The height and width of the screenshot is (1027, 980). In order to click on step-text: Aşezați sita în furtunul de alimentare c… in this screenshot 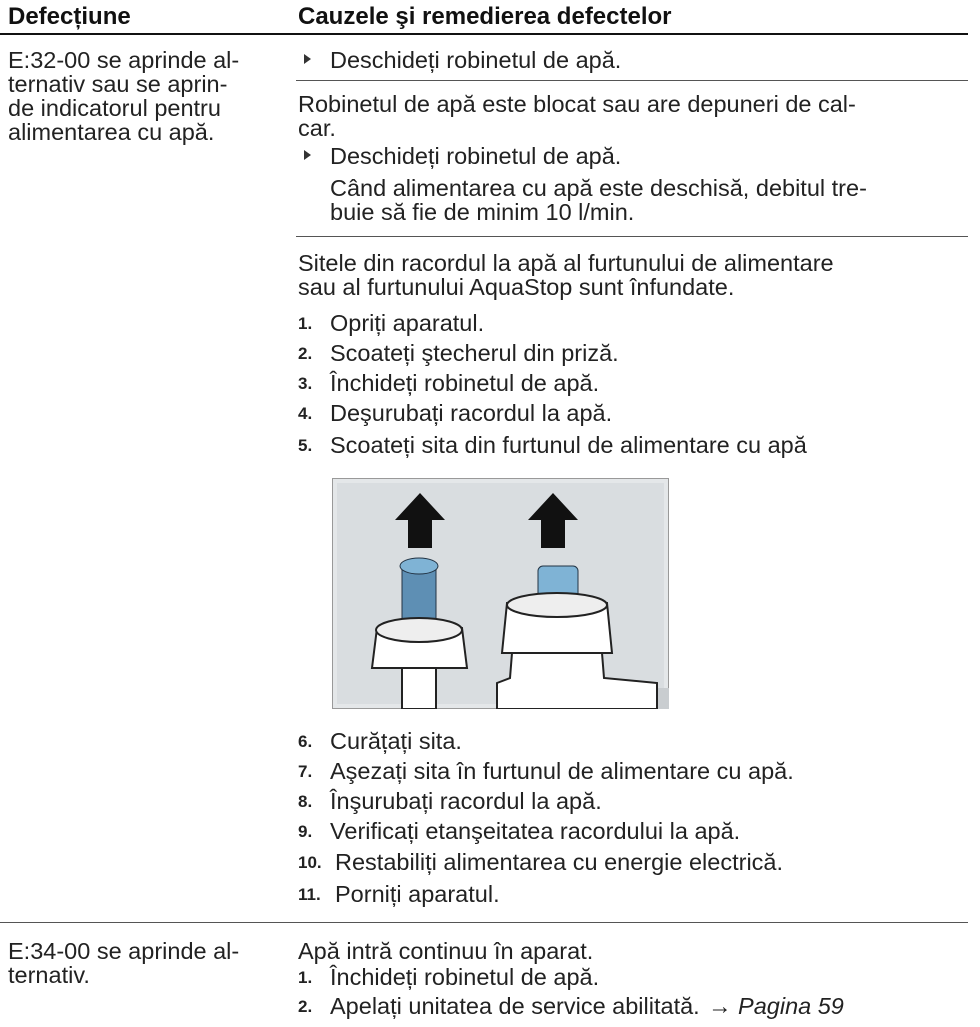, I will do `click(562, 771)`.